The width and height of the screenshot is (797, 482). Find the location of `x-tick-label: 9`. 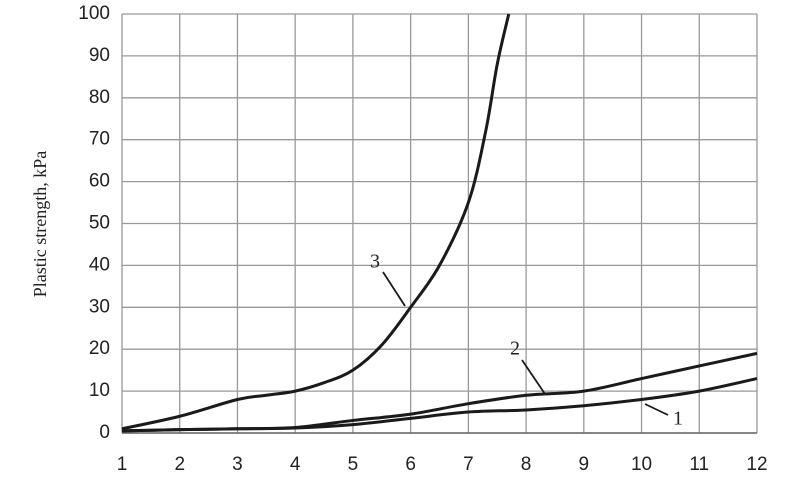

x-tick-label: 9 is located at coordinates (584, 464).